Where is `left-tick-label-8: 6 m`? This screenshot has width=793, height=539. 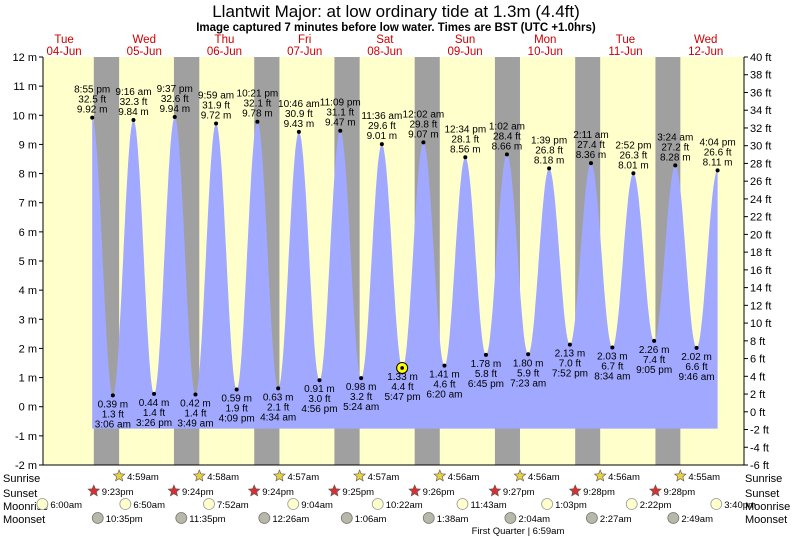 left-tick-label-8: 6 m is located at coordinates (28, 233).